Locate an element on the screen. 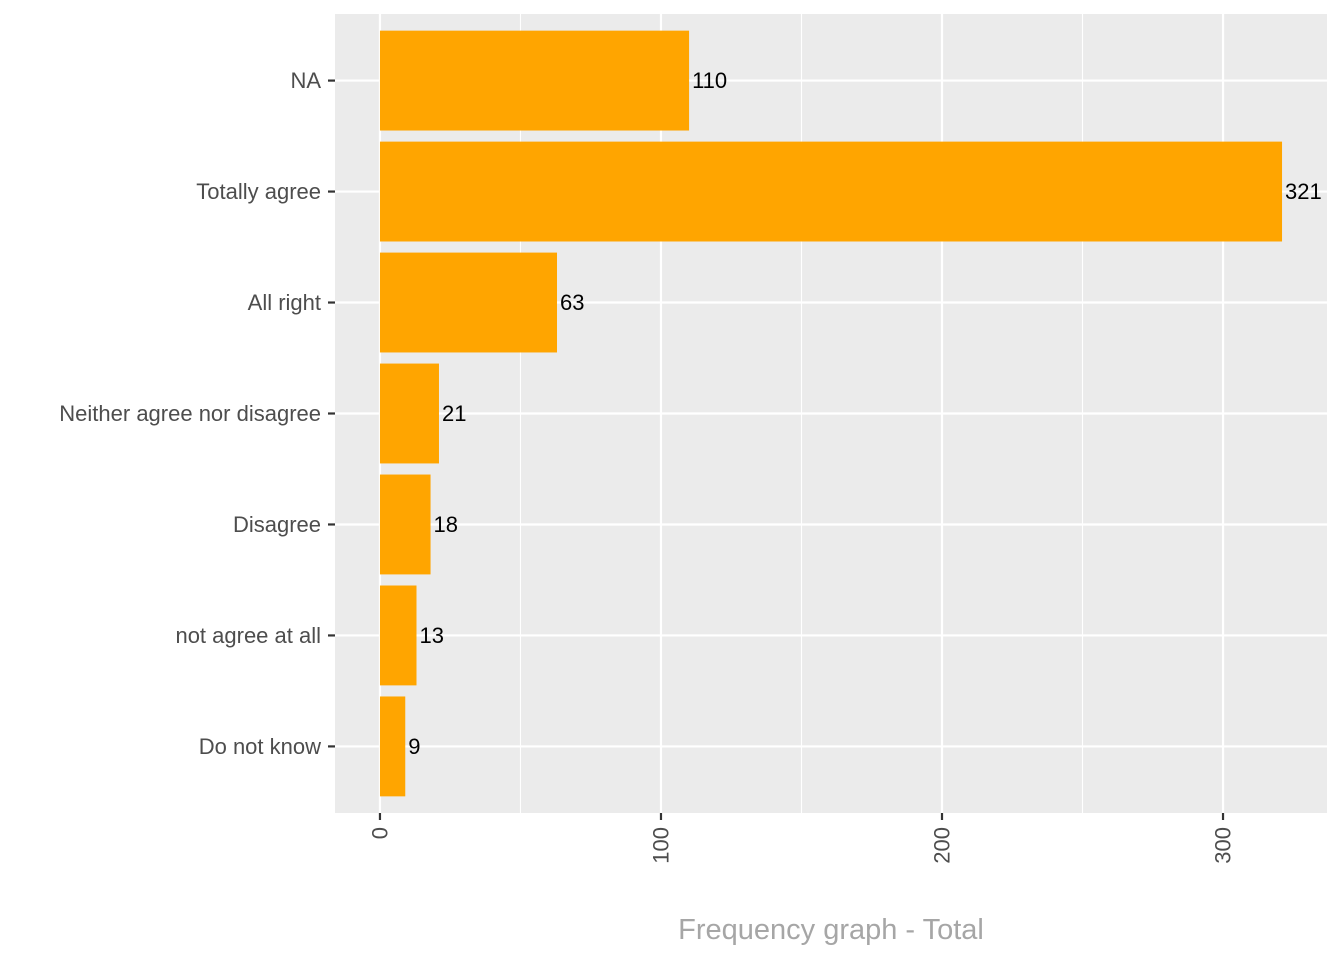 The width and height of the screenshot is (1344, 960). x-tick-label: 0 is located at coordinates (379, 833).